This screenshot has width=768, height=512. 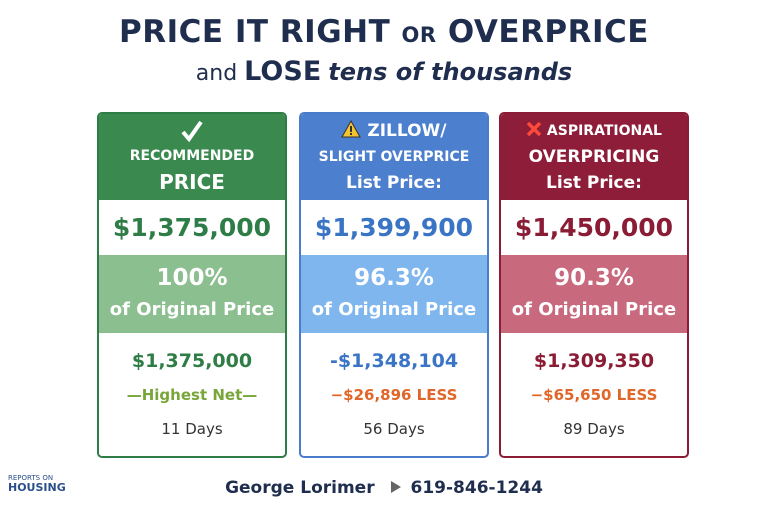 I want to click on footer: George Lorimer 619-846-1244, so click(x=384, y=488).